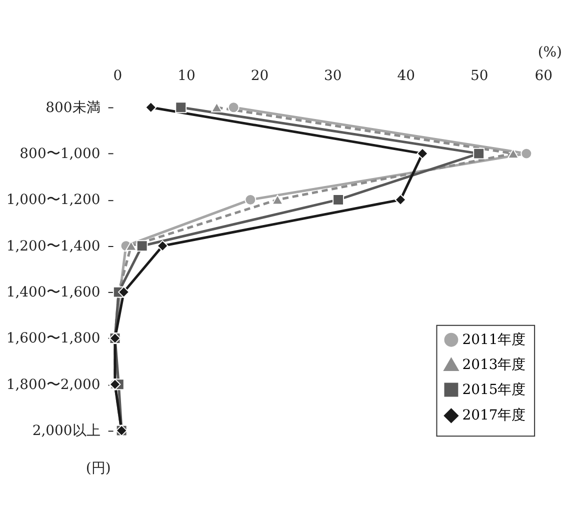 The image size is (574, 508). I want to click on y-tick-label: 1,800〜2,000, so click(53, 384).